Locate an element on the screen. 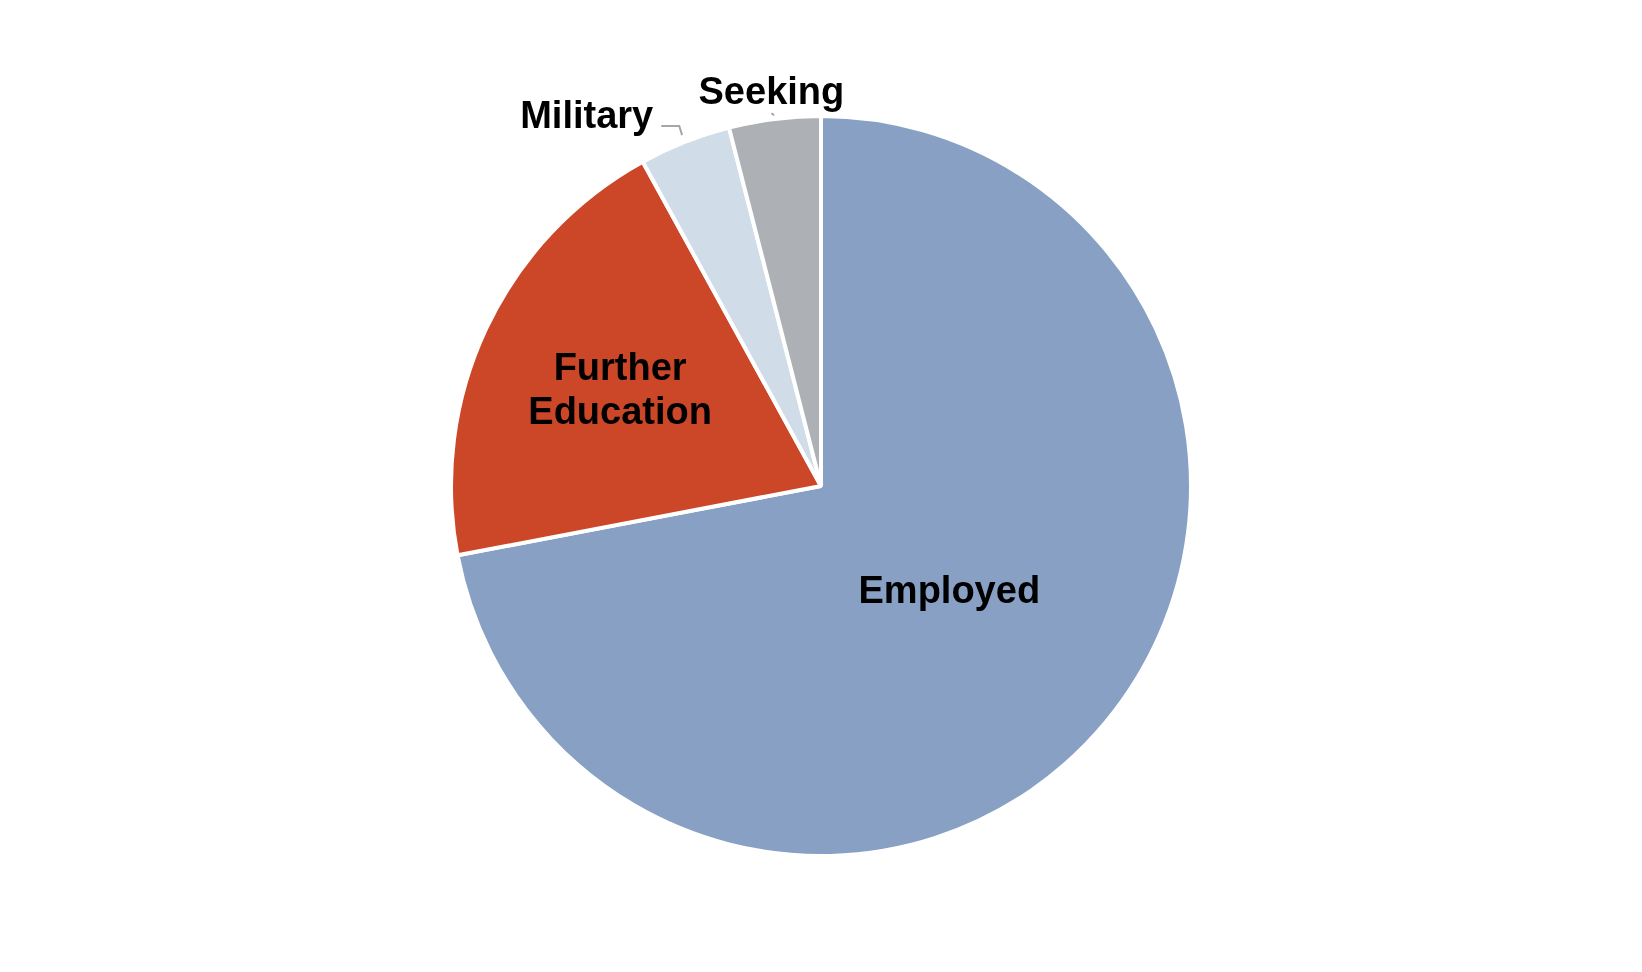  slice-label: Further Education is located at coordinates (620, 388).